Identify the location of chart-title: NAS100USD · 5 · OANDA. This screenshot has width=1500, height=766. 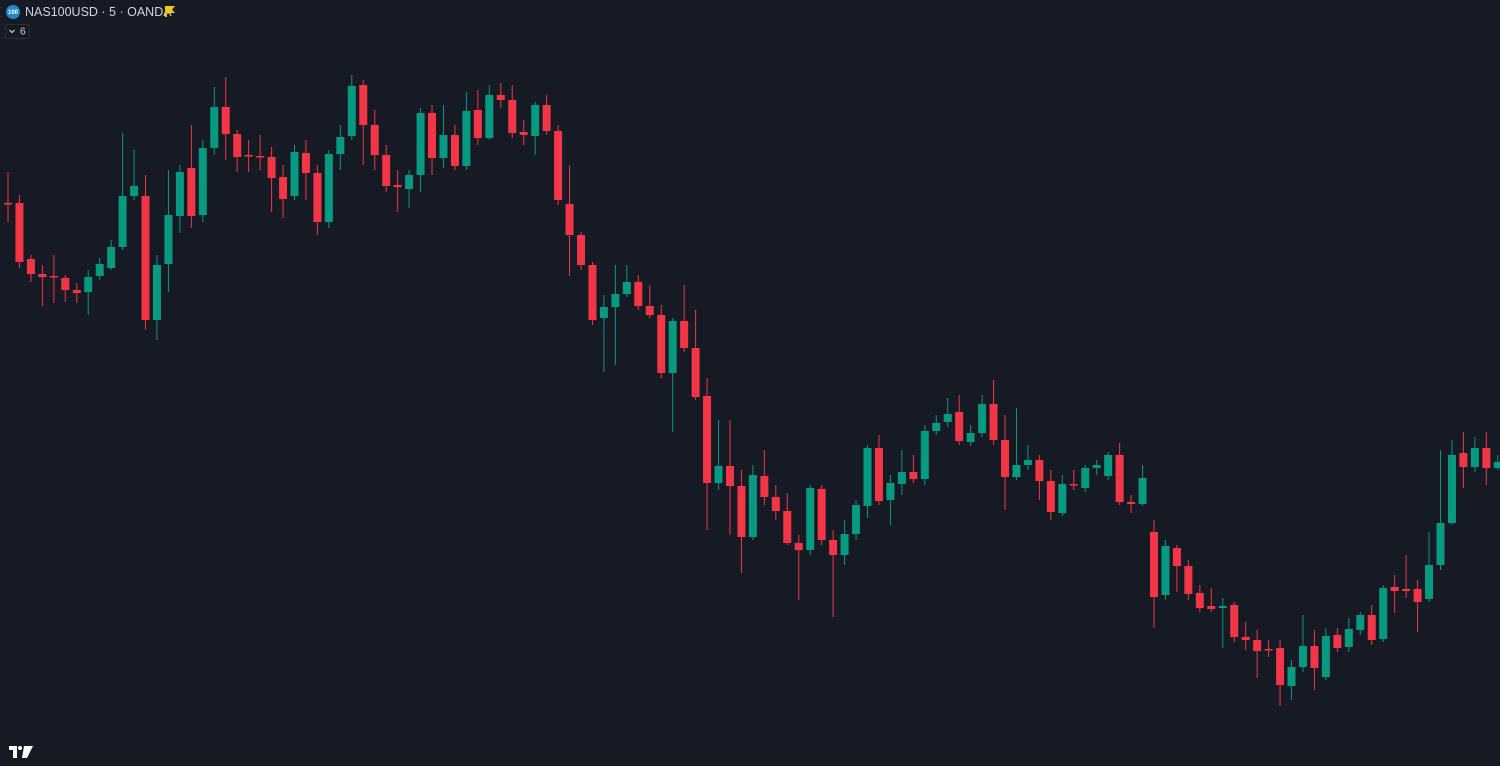
(98, 12).